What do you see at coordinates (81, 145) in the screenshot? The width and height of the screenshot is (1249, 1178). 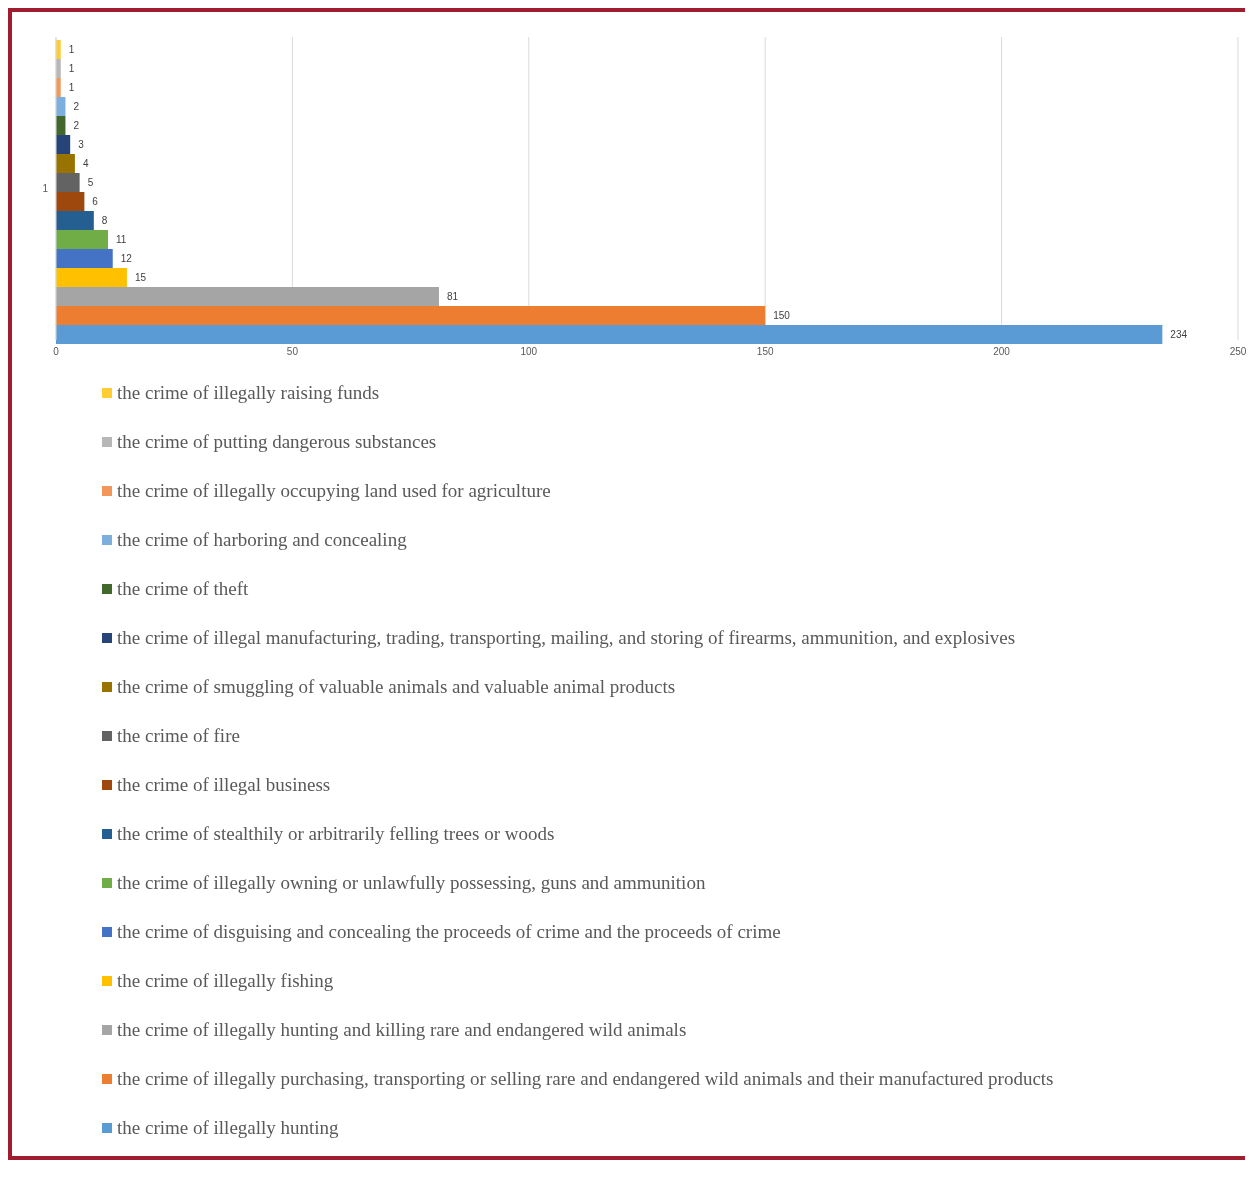 I see `data-label: 3` at bounding box center [81, 145].